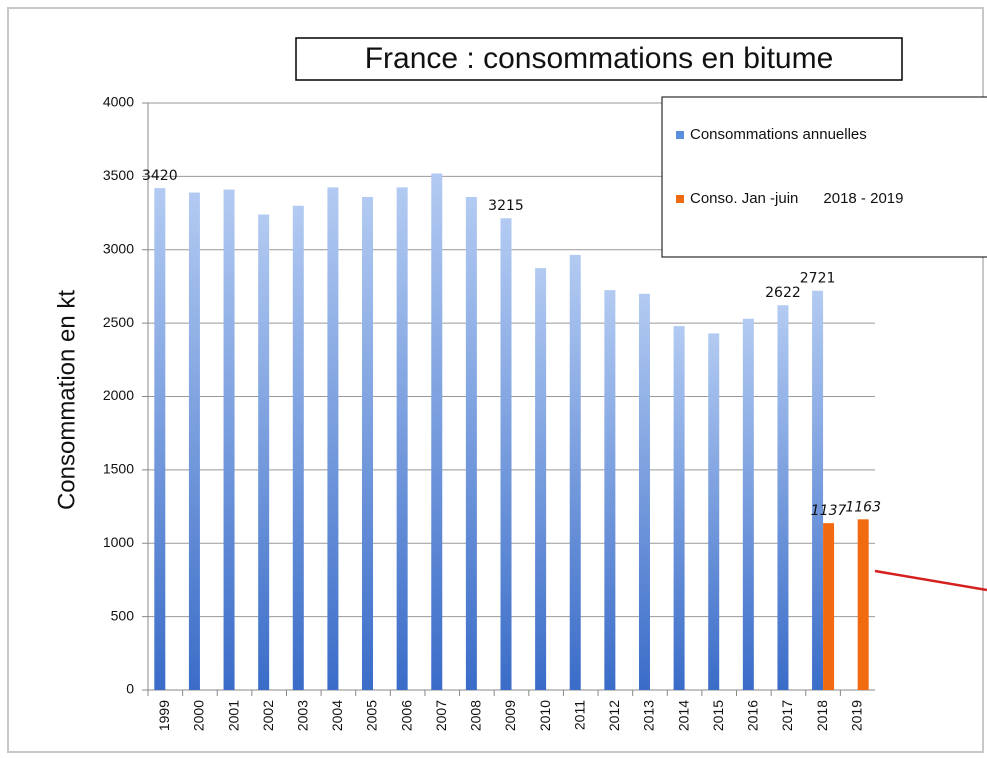 This screenshot has height=758, width=987. I want to click on title-box, so click(599, 59).